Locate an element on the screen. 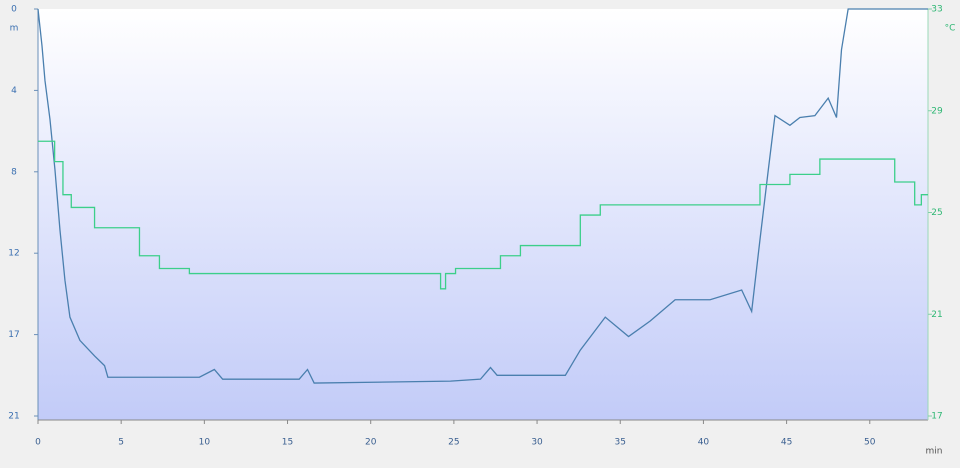 The height and width of the screenshot is (472, 960). x-tick-label: 30 is located at coordinates (537, 443).